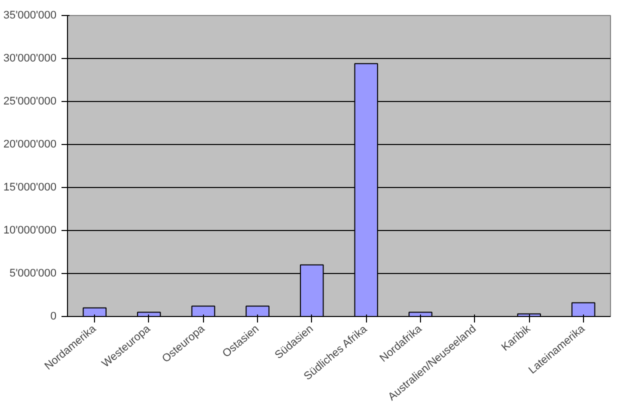  What do you see at coordinates (30, 16) in the screenshot?
I see `y-tick-label: 35'000'000` at bounding box center [30, 16].